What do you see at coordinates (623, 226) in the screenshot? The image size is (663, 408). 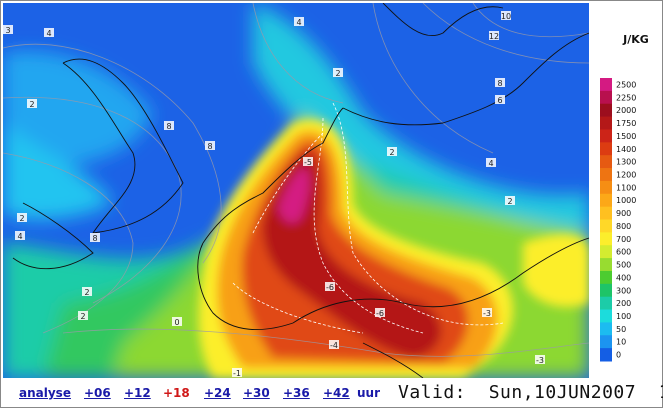 I see `legend-label: 800` at bounding box center [623, 226].